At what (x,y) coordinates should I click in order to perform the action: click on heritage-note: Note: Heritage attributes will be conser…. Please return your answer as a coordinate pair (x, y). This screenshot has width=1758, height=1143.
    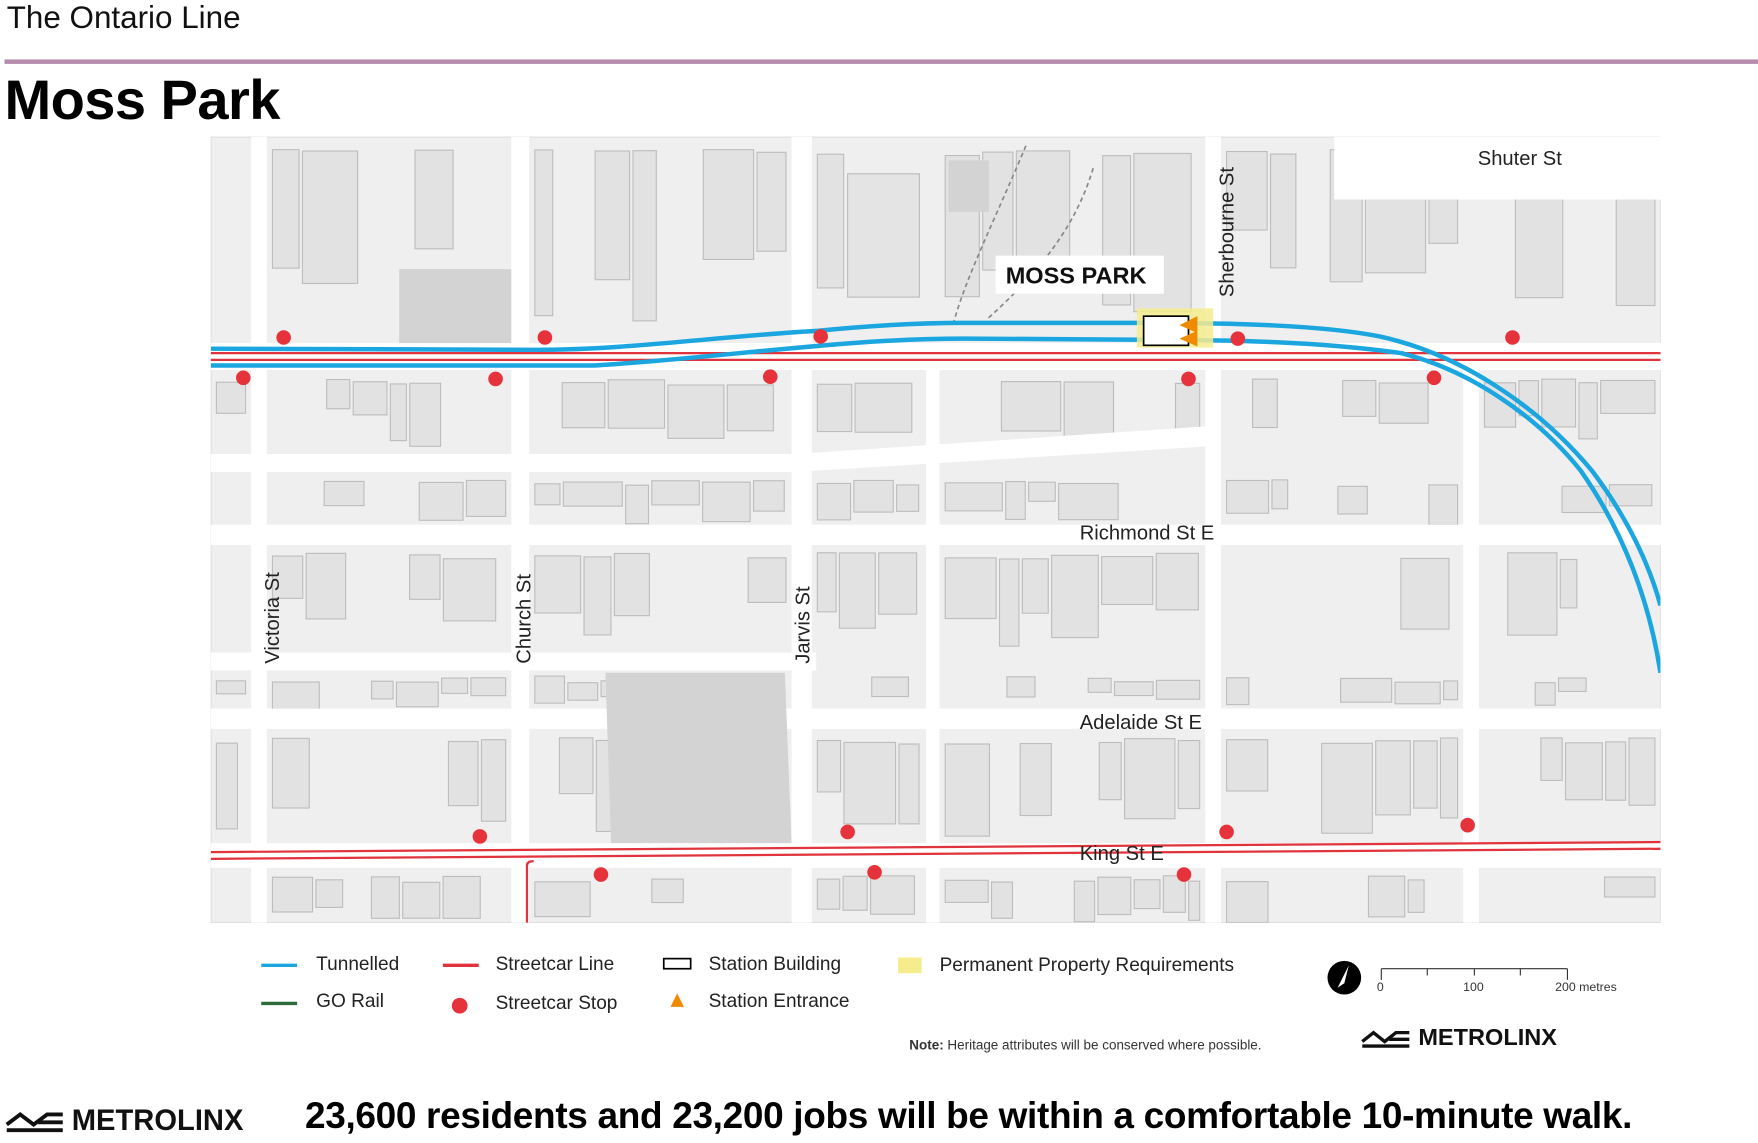
    Looking at the image, I should click on (1085, 1045).